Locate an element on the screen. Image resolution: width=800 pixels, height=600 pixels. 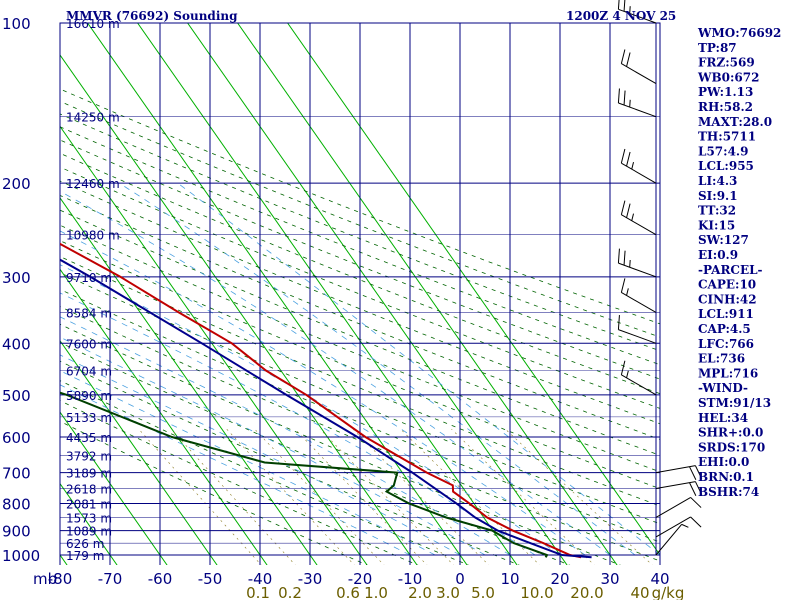
index-line: SHR+:0.0 is located at coordinates (730, 433).